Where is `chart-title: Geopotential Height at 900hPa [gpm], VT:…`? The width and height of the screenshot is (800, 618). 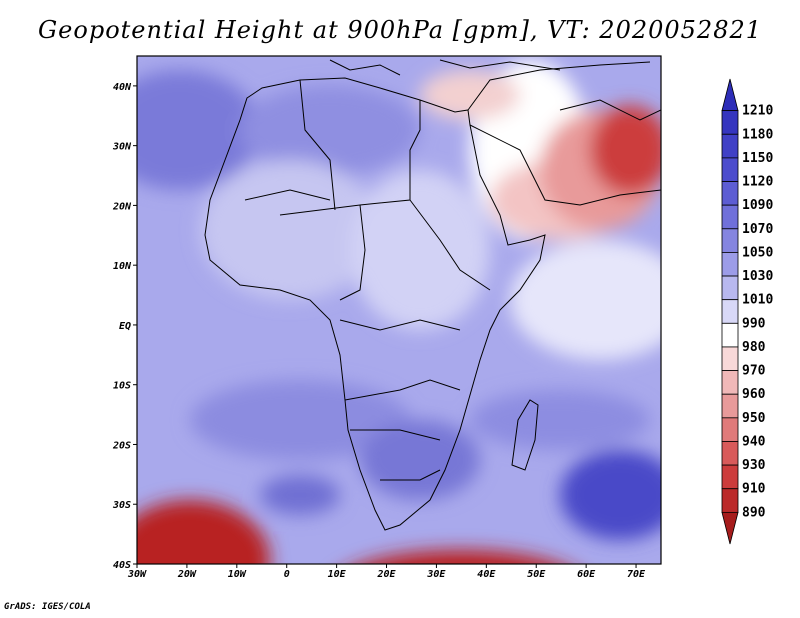 chart-title: Geopotential Height at 900hPa [gpm], VT:… is located at coordinates (400, 30).